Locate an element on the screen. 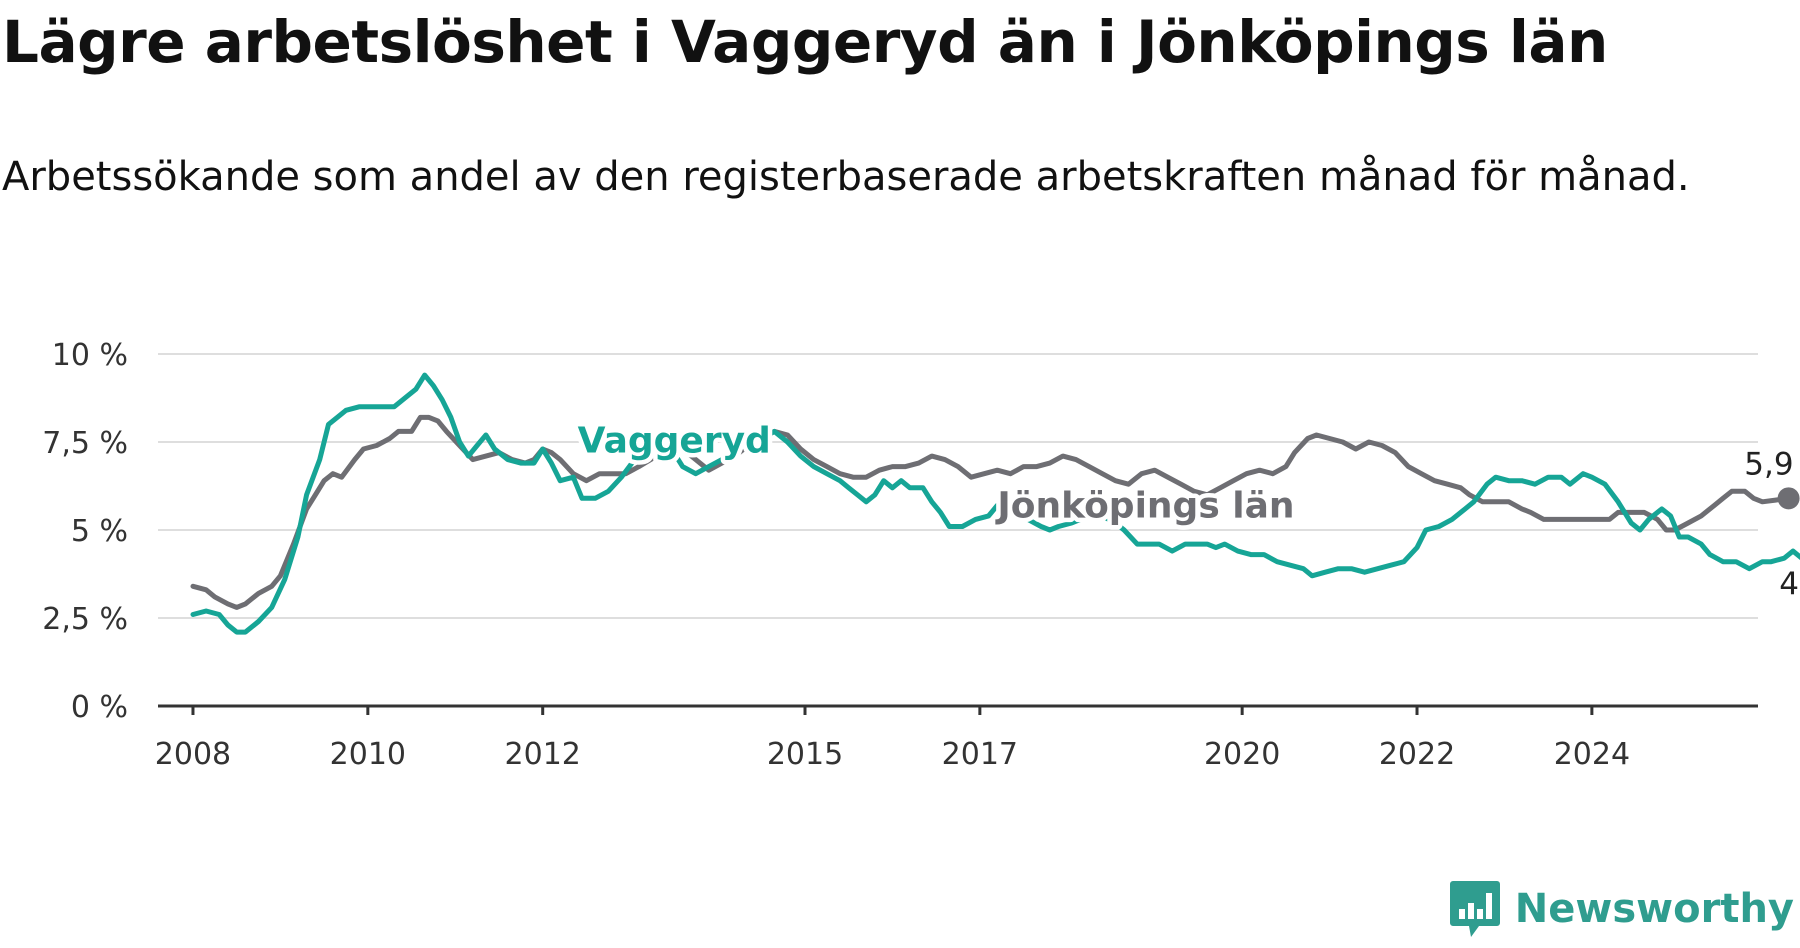 This screenshot has height=948, width=1800. newsworthy-brand: Newsworthy is located at coordinates (1621, 909).